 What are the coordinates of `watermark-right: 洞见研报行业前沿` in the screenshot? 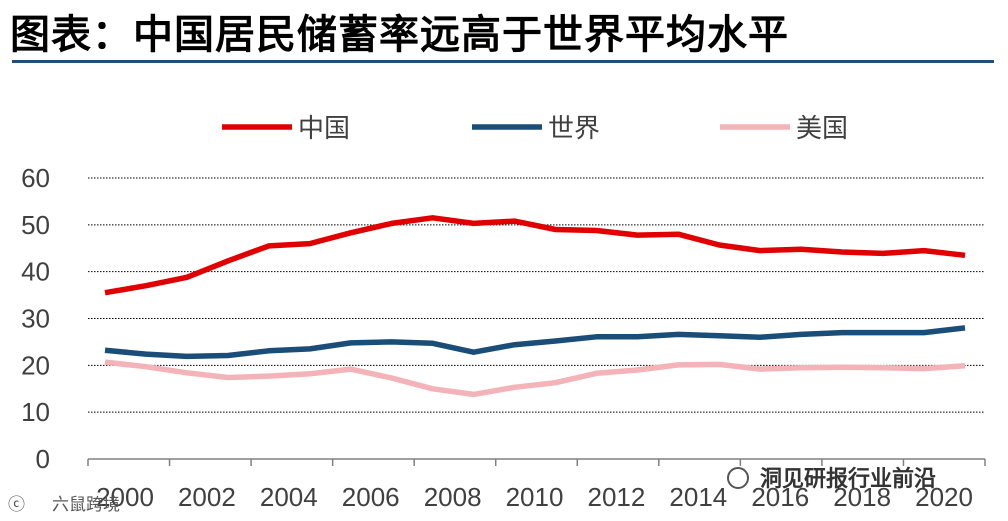 It's located at (848, 479).